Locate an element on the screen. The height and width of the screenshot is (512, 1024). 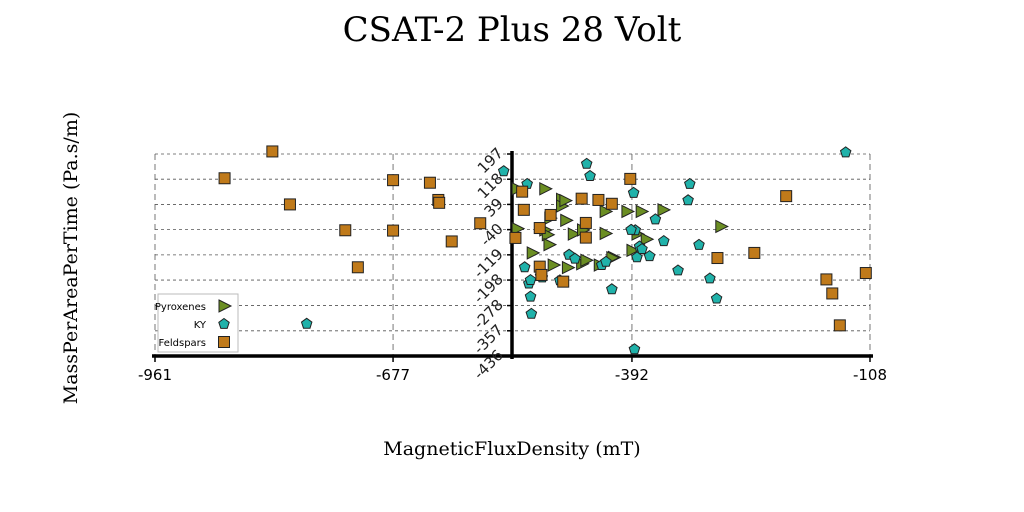
x-tick-label: -392 is located at coordinates (632, 375).